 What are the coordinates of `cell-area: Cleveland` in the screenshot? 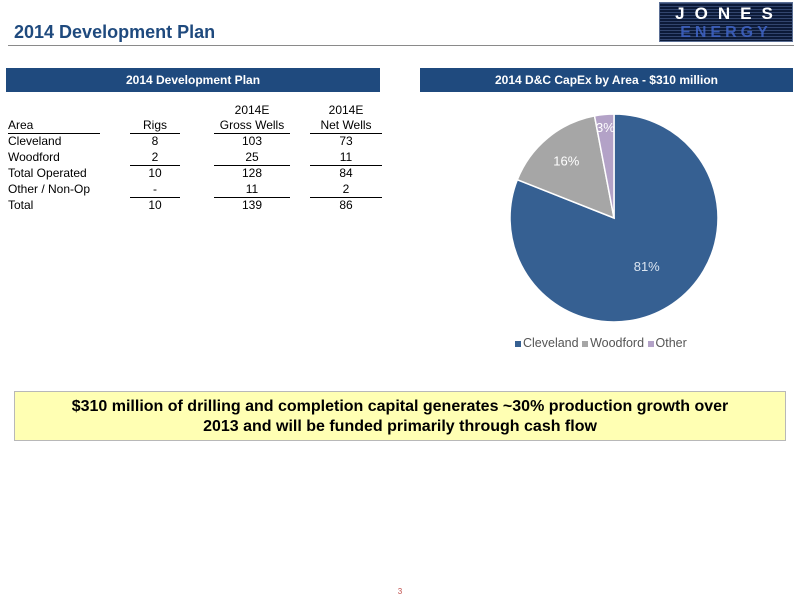 It's located at (35, 141).